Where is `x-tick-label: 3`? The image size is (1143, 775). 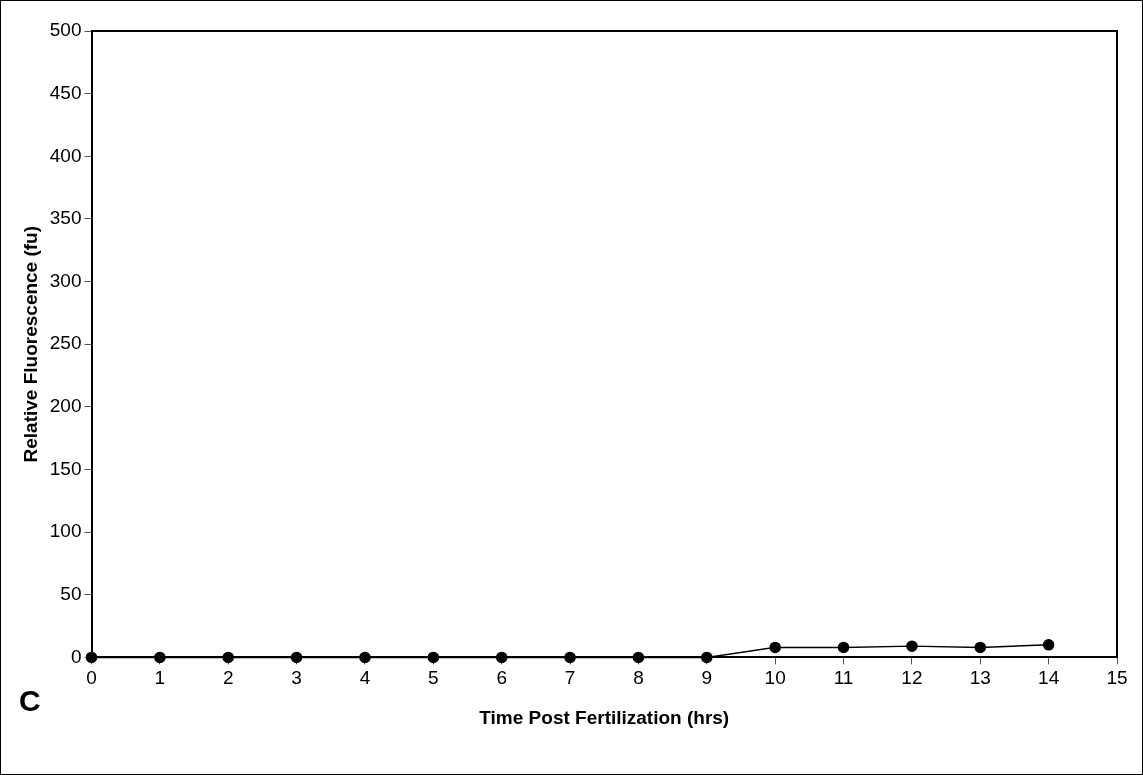 x-tick-label: 3 is located at coordinates (296, 678).